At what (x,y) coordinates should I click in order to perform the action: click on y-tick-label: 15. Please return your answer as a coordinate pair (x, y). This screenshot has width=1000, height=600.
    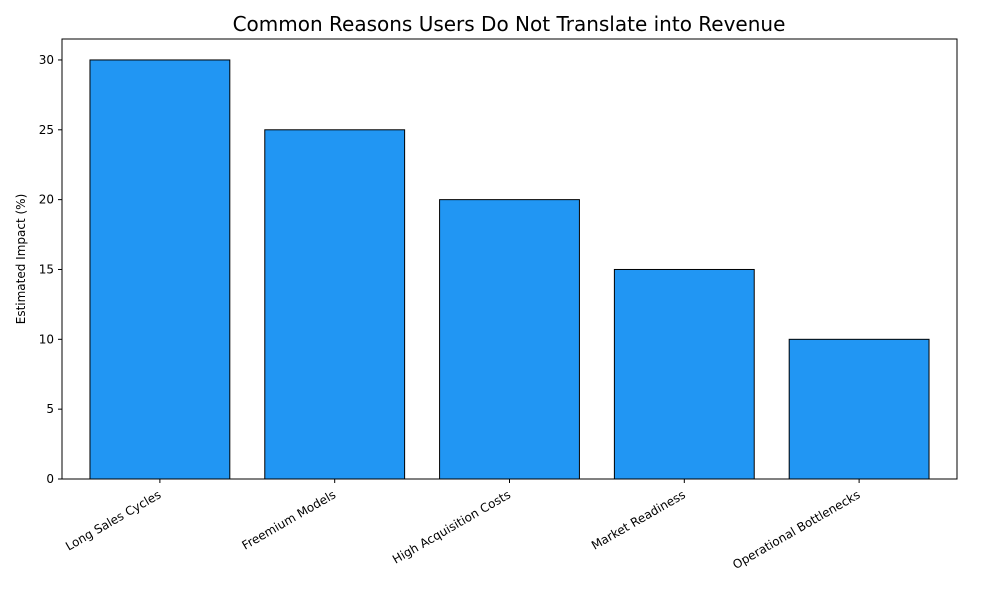
    Looking at the image, I should click on (46, 269).